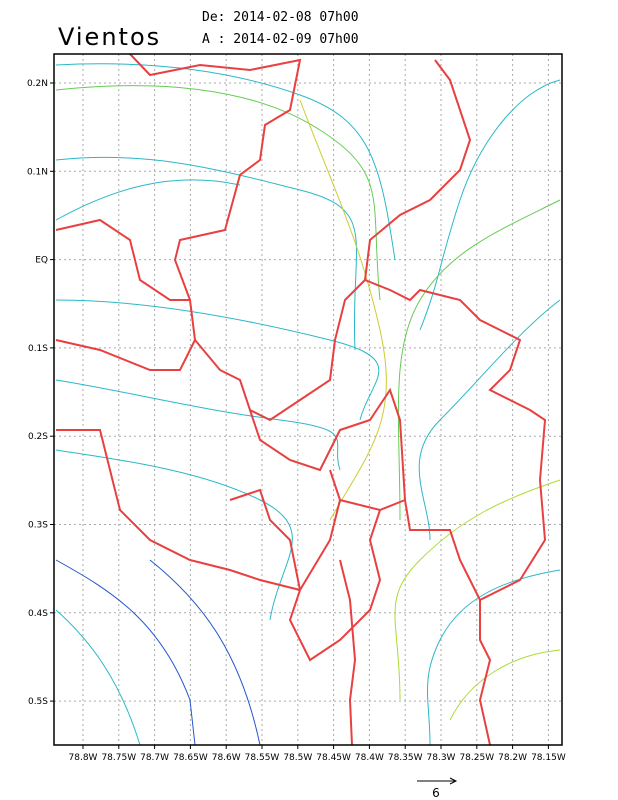 The height and width of the screenshot is (800, 618). What do you see at coordinates (453, 781) in the screenshot?
I see `reference-arrow-head` at bounding box center [453, 781].